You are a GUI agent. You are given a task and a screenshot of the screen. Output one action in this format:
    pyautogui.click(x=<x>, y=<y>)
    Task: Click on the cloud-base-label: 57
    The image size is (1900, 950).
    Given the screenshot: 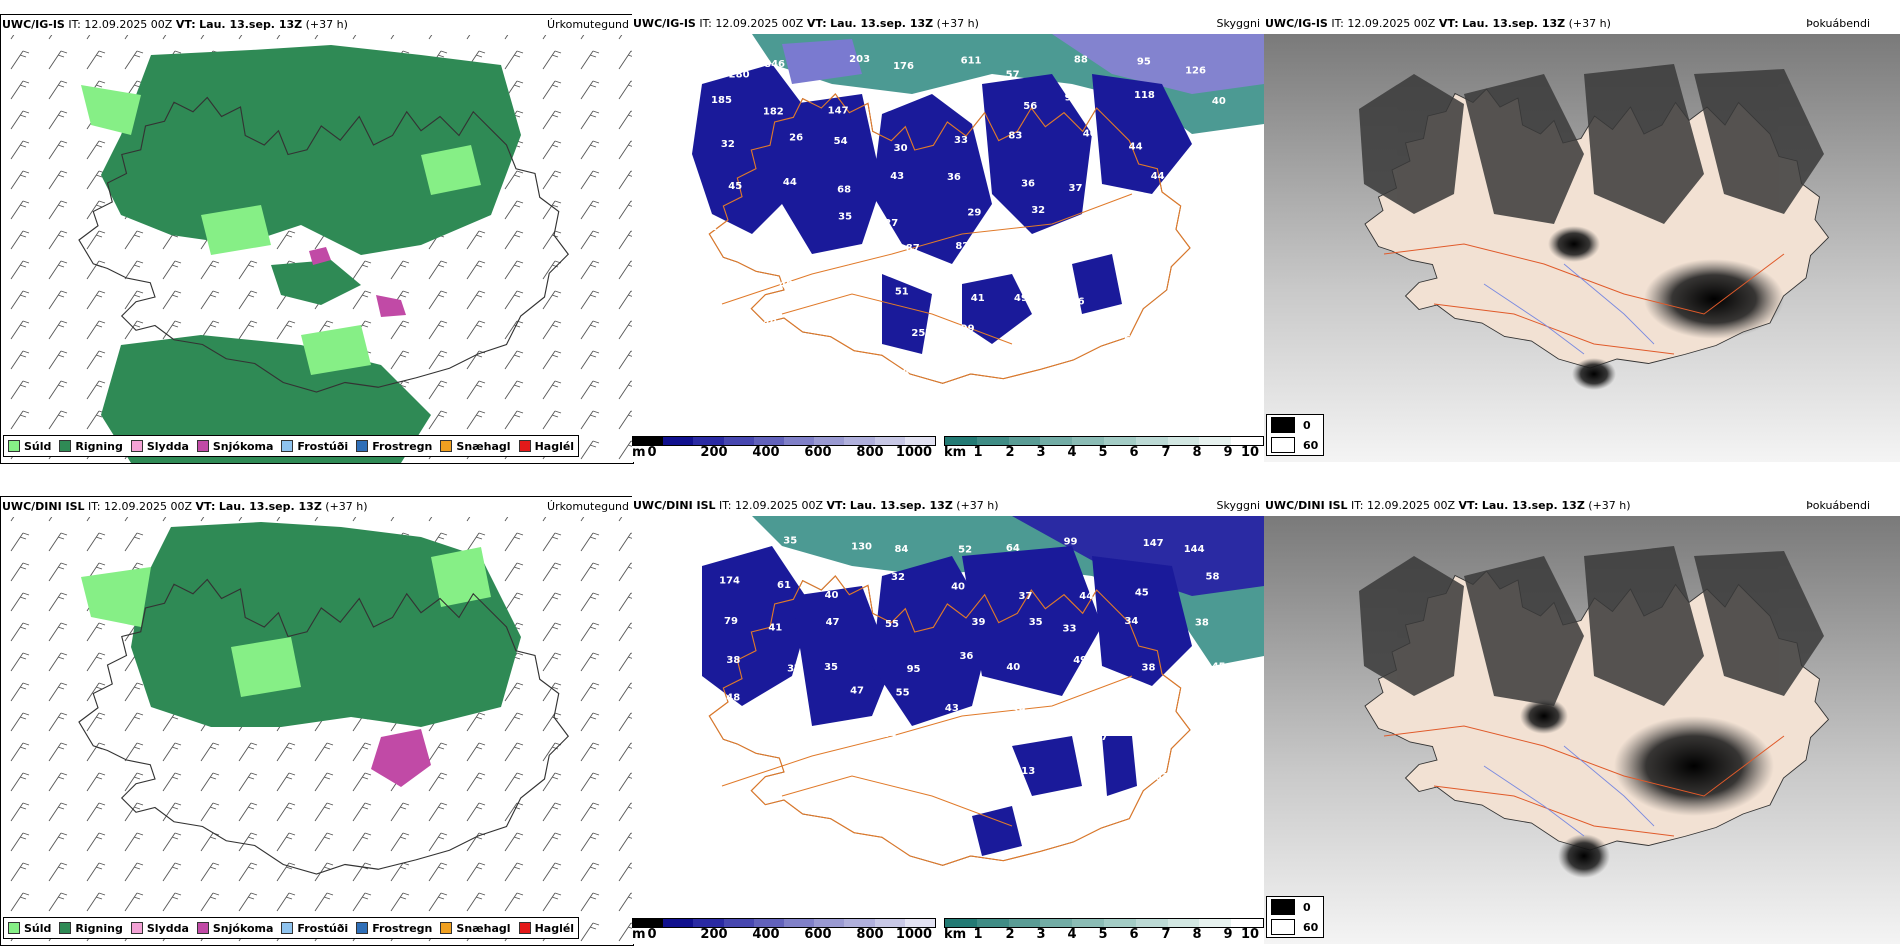 What is the action you would take?
    pyautogui.click(x=1013, y=75)
    